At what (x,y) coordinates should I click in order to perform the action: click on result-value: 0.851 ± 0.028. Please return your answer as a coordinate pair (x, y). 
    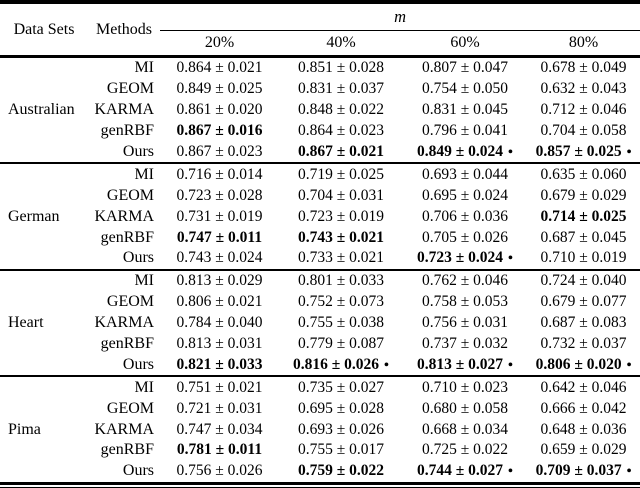
    Looking at the image, I should click on (340, 68).